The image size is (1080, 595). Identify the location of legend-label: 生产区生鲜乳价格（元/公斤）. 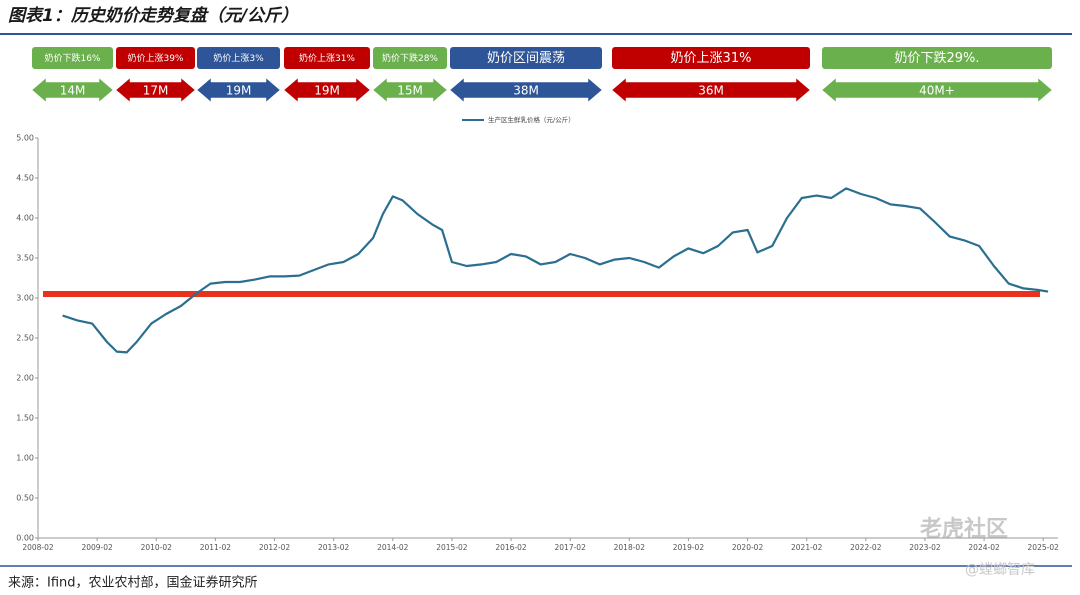
(531, 119).